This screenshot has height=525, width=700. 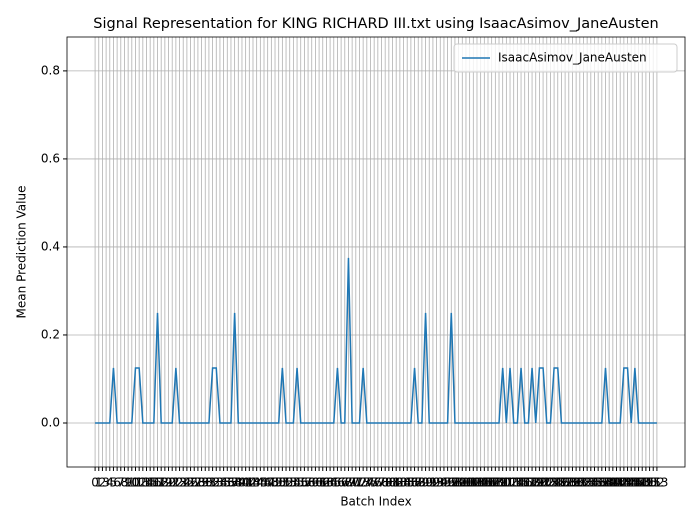 I want to click on x-tick-label: 22, so click(x=175, y=483).